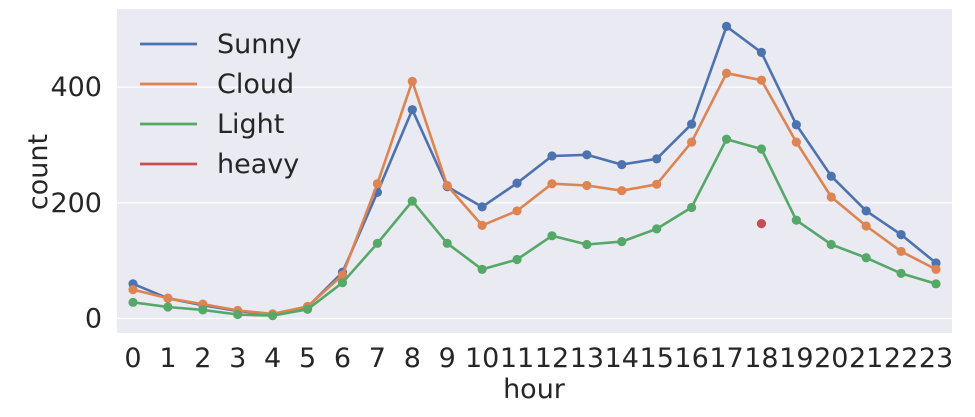  Describe the element at coordinates (726, 358) in the screenshot. I see `x-tick-label: 17` at that location.